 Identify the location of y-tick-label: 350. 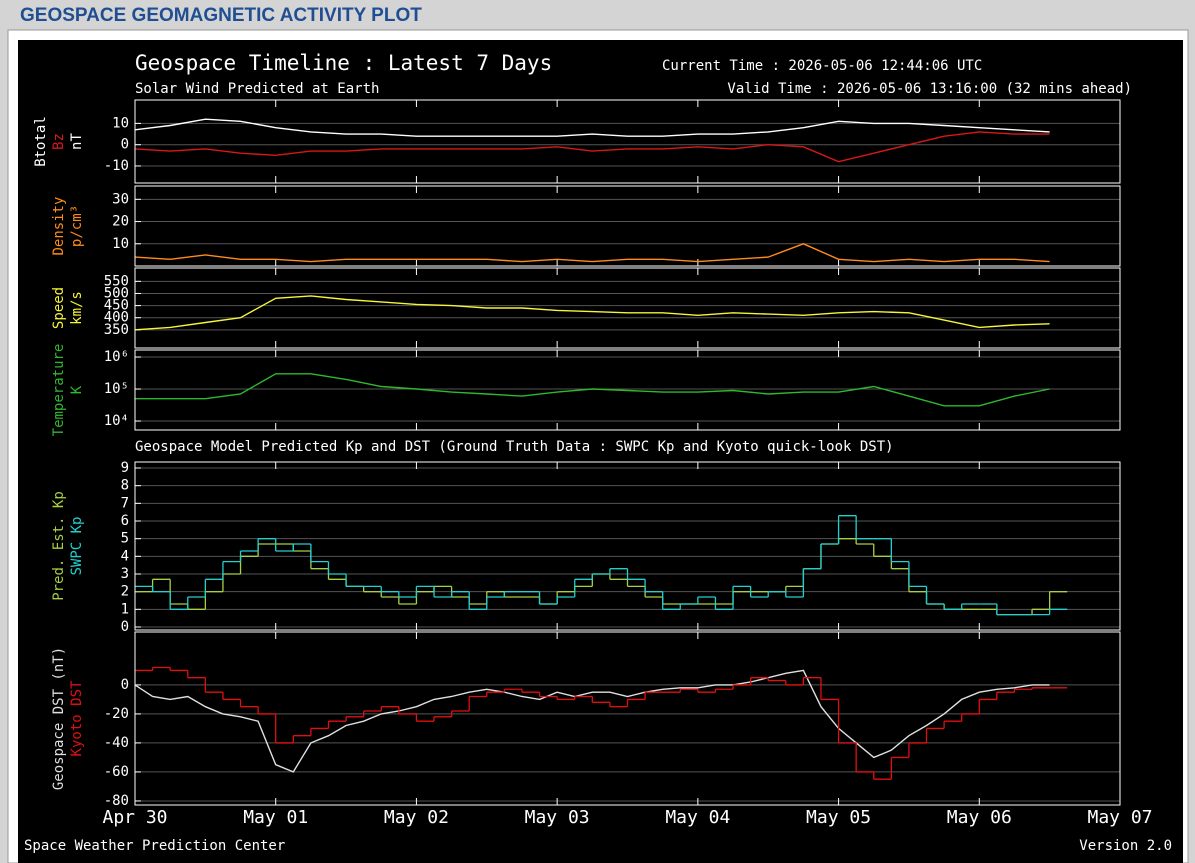
(116, 330).